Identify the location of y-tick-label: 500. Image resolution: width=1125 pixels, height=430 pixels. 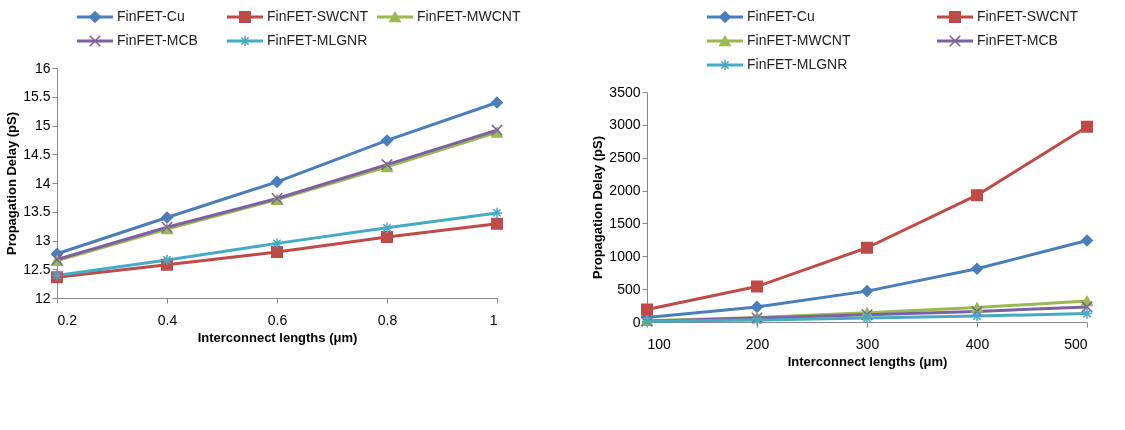
(629, 288).